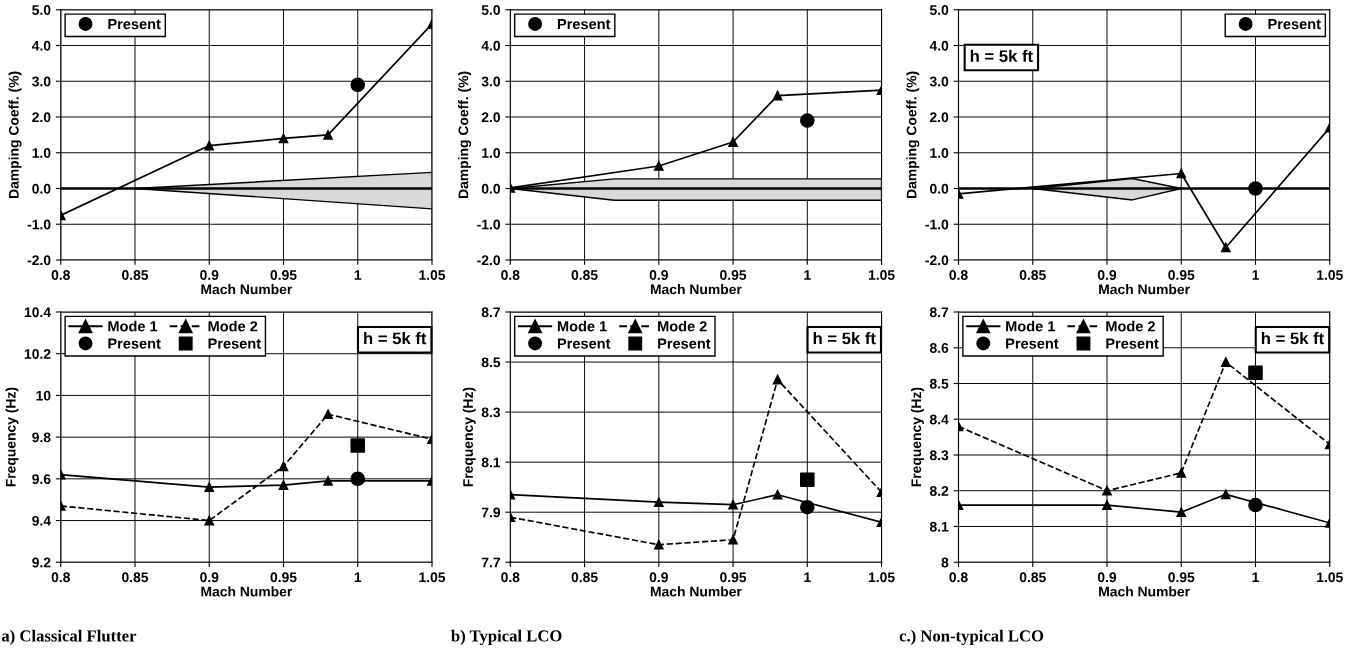 The height and width of the screenshot is (650, 1350). Describe the element at coordinates (491, 81) in the screenshot. I see `y-tick-label: 3.0` at that location.